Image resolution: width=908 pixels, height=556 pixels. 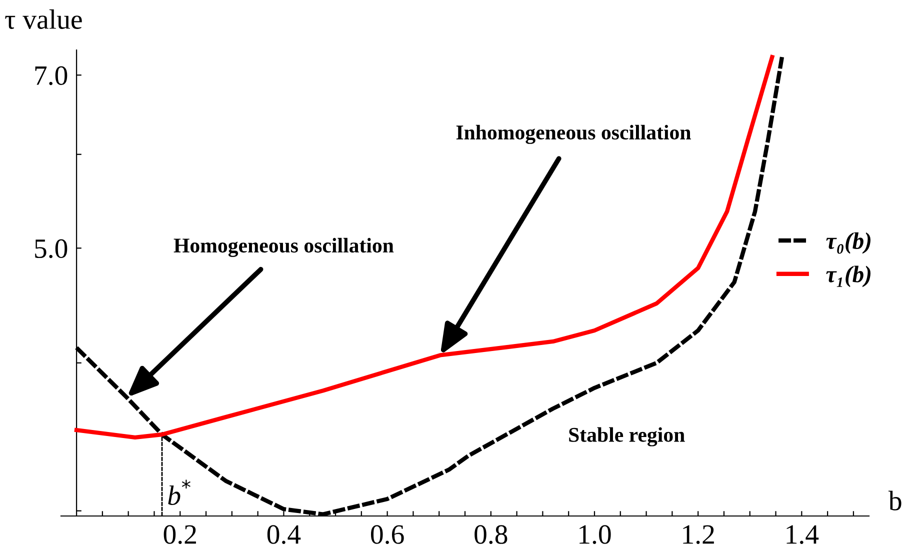 I want to click on x-tick-label: 0.8, so click(x=491, y=534).